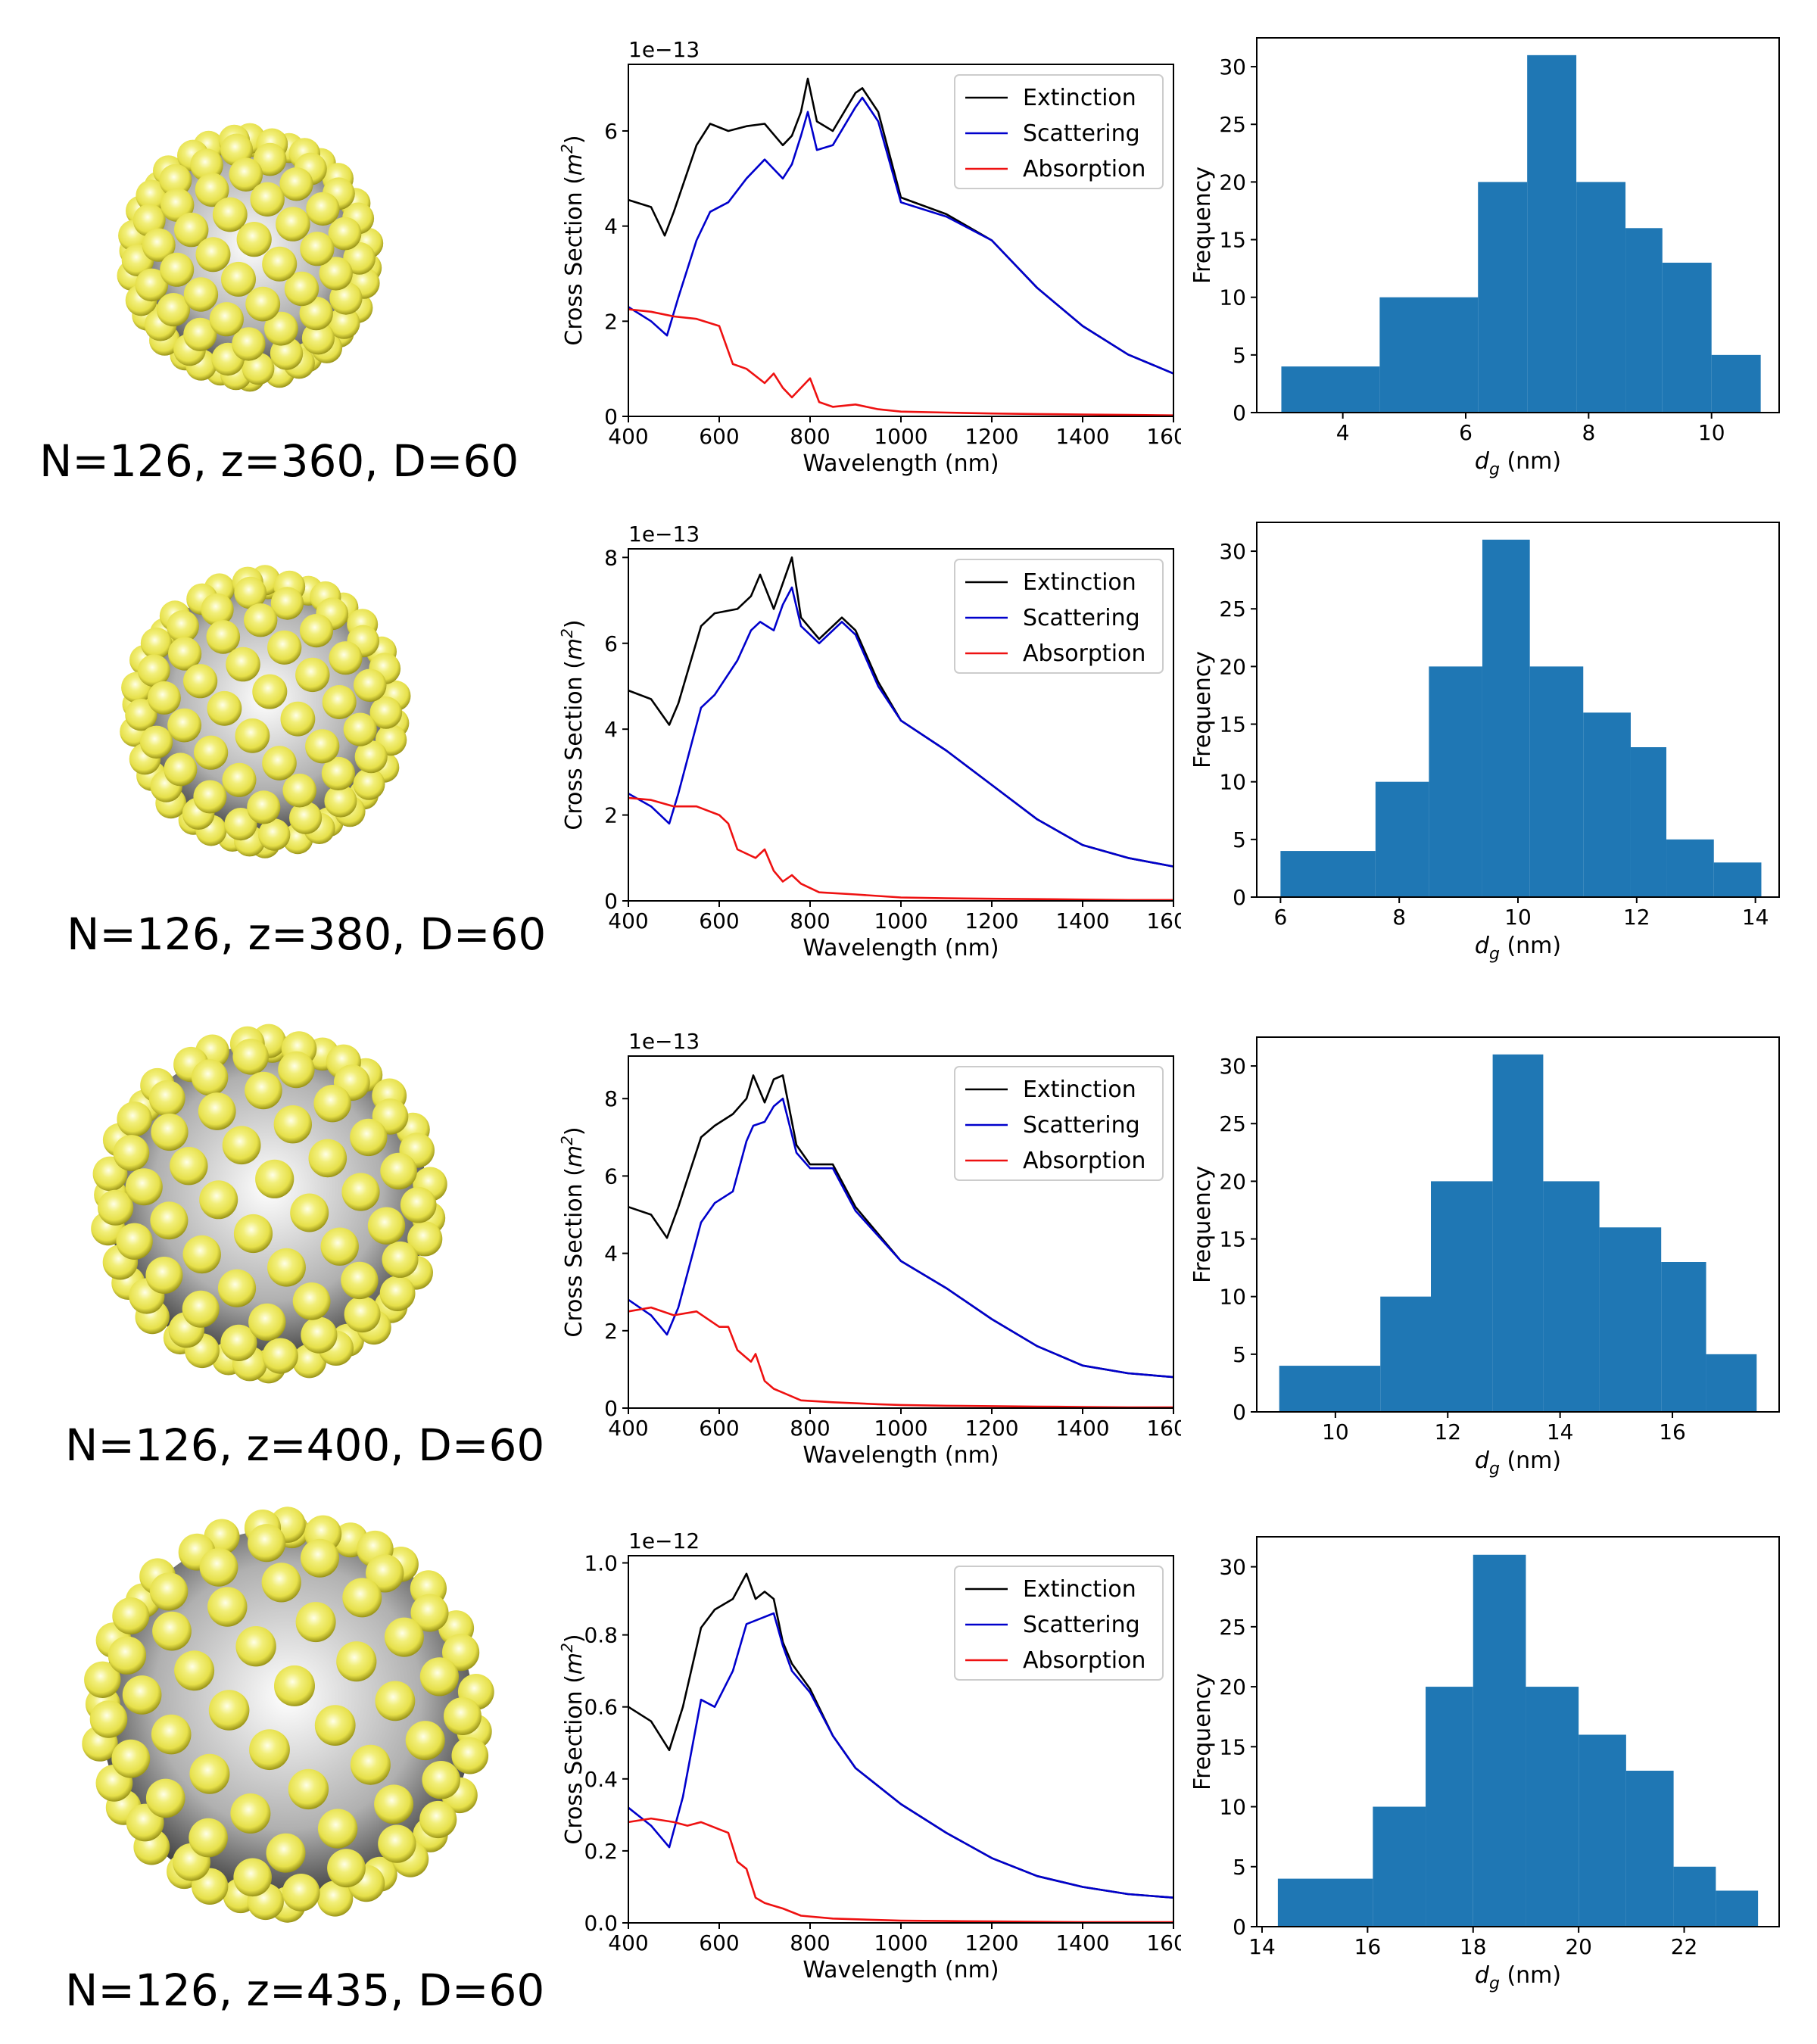 This screenshot has width=1817, height=2044. Describe the element at coordinates (601, 1779) in the screenshot. I see `y-tick-label: 0.4` at that location.